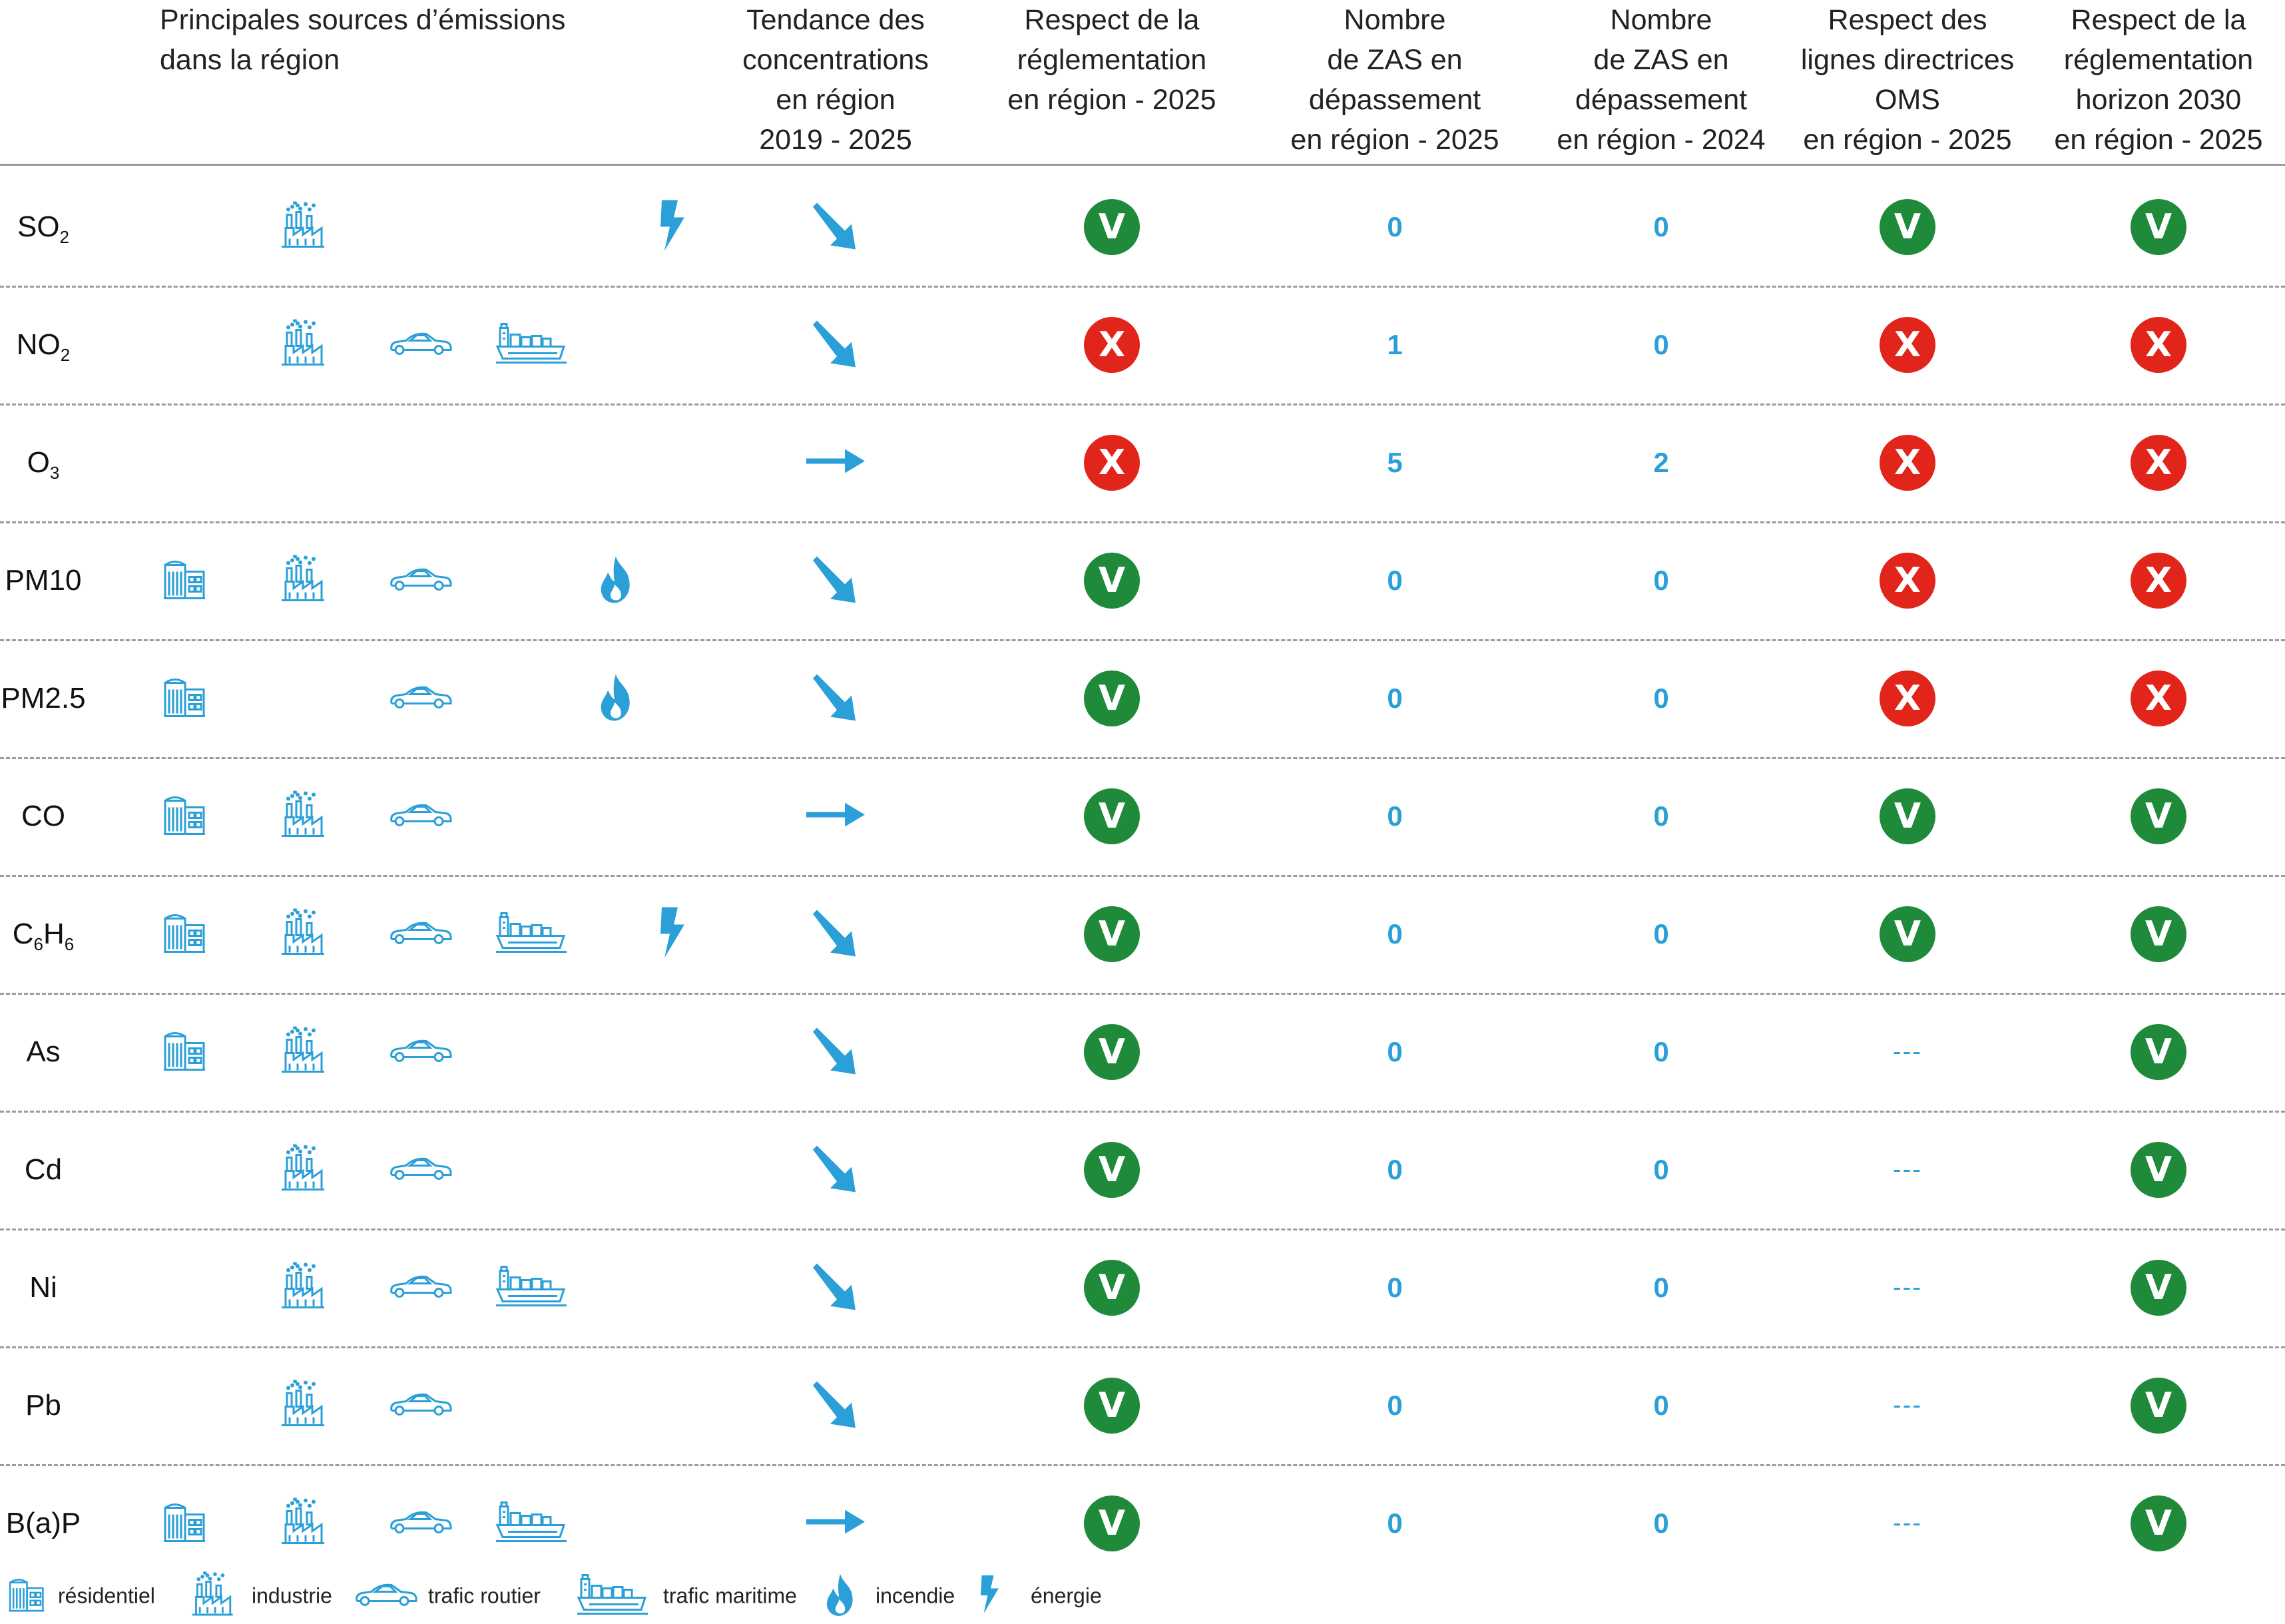 The width and height of the screenshot is (2285, 1624). What do you see at coordinates (1661, 60) in the screenshot?
I see `header-zas-2024-line: de ZAS en` at bounding box center [1661, 60].